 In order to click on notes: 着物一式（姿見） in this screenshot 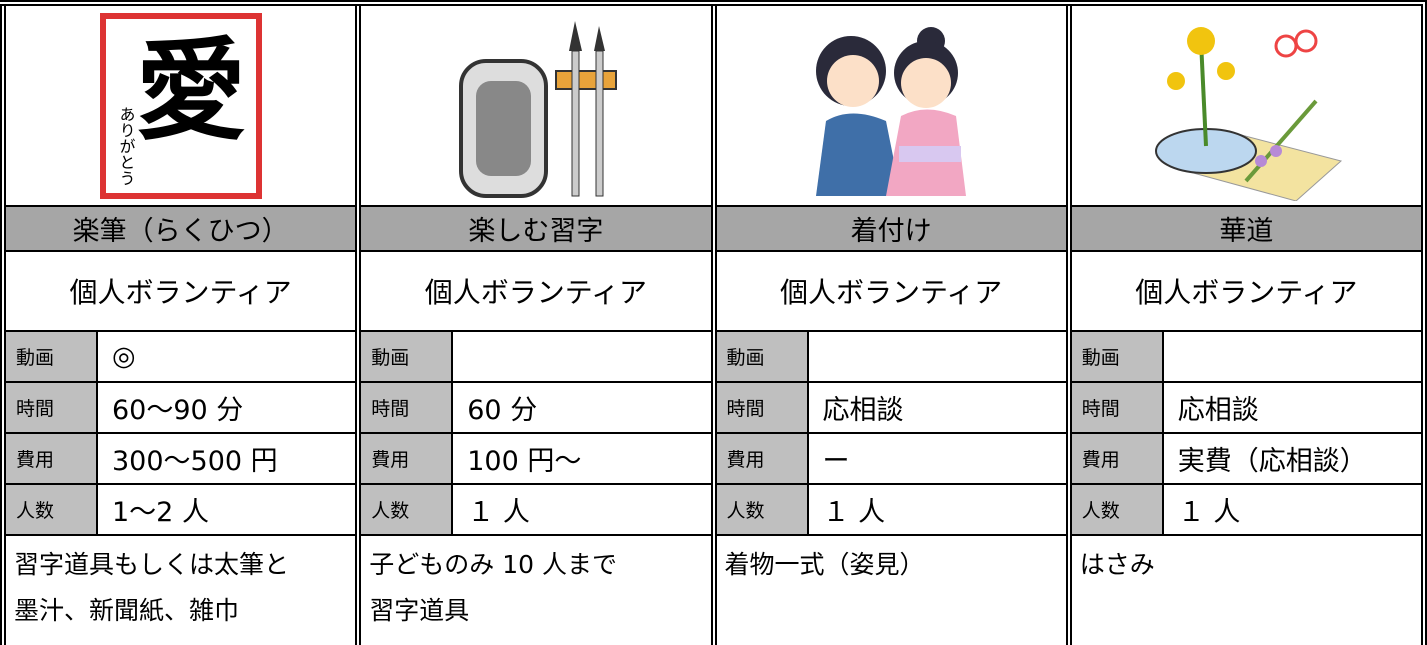, I will do `click(891, 565)`.